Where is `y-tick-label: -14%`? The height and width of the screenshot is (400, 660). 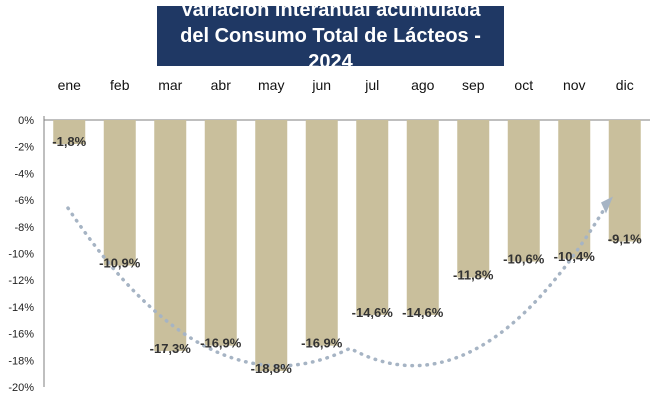
y-tick-label: -14% is located at coordinates (21, 308).